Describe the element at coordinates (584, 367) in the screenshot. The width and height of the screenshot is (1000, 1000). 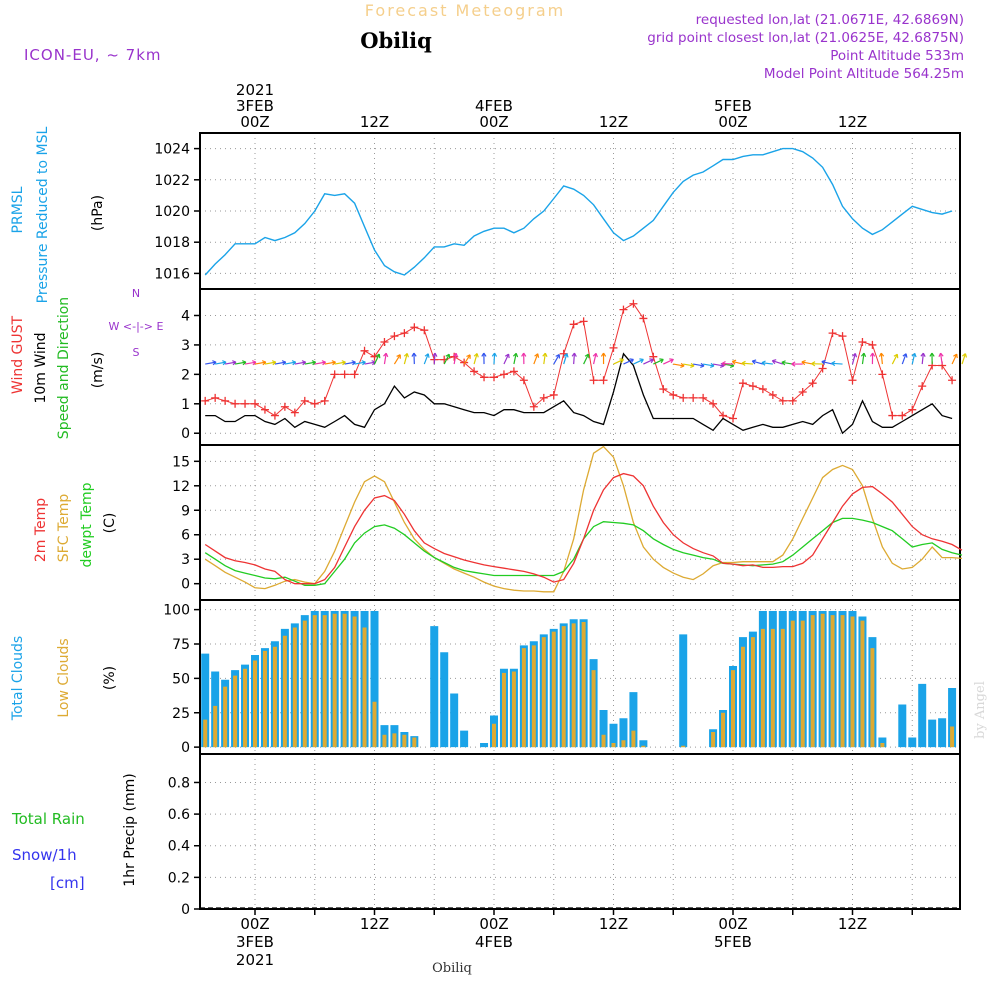
I see `wind-series` at that location.